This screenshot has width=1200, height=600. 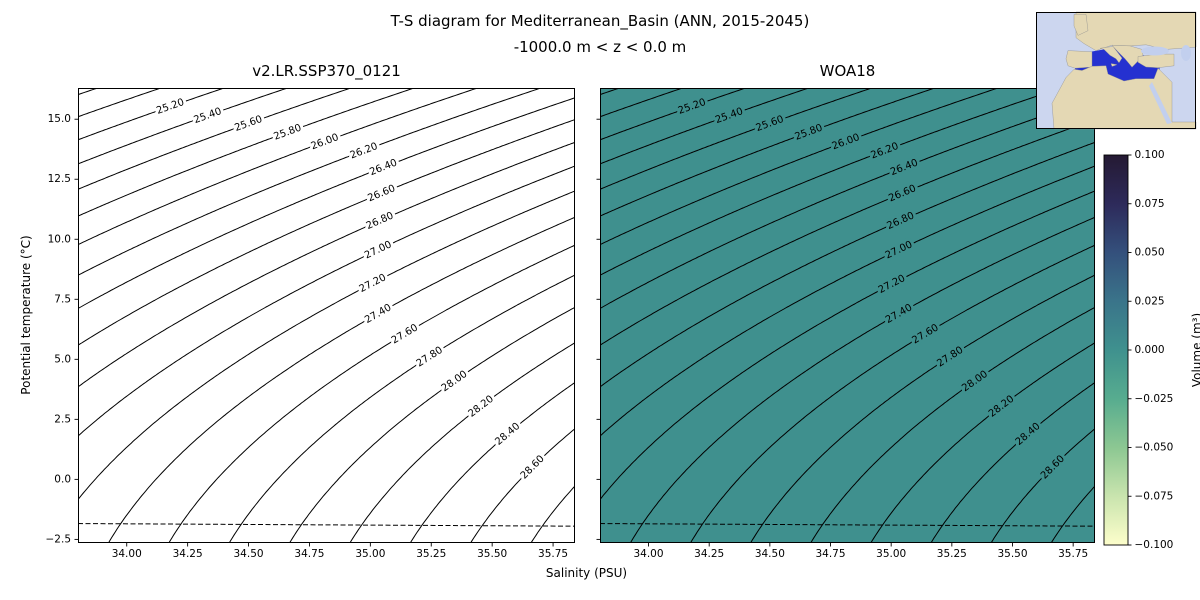 What do you see at coordinates (1116, 350) in the screenshot?
I see `colorbar-gradient` at bounding box center [1116, 350].